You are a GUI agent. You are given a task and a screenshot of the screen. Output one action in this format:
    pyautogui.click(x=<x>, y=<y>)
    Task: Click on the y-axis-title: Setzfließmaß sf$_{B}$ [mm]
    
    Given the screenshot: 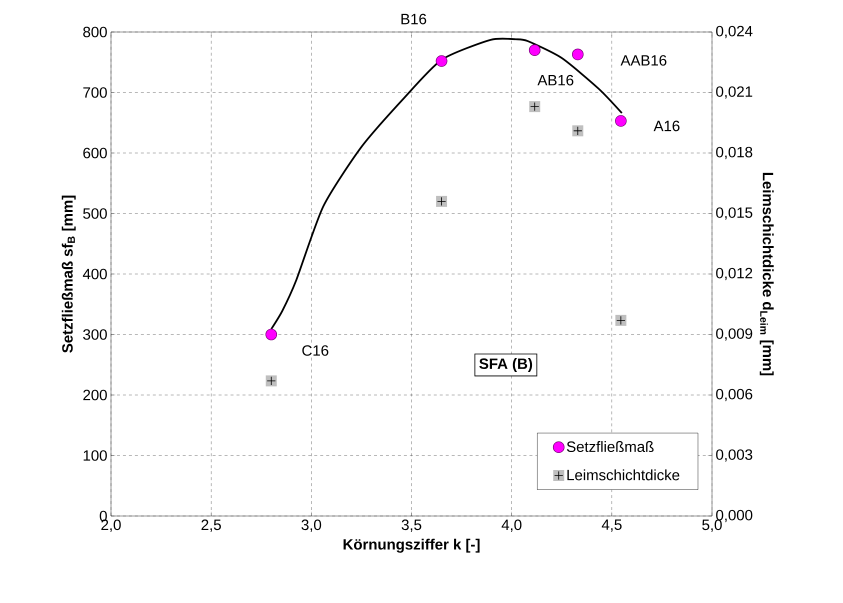 What is the action you would take?
    pyautogui.click(x=69, y=274)
    